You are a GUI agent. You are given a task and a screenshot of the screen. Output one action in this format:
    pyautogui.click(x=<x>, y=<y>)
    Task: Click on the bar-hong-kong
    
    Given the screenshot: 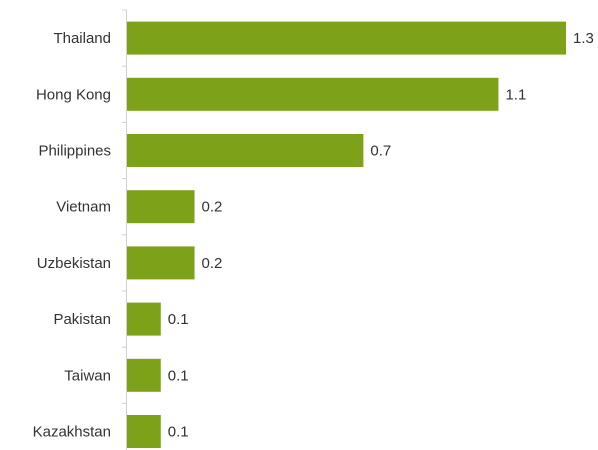 What is the action you would take?
    pyautogui.click(x=312, y=94)
    